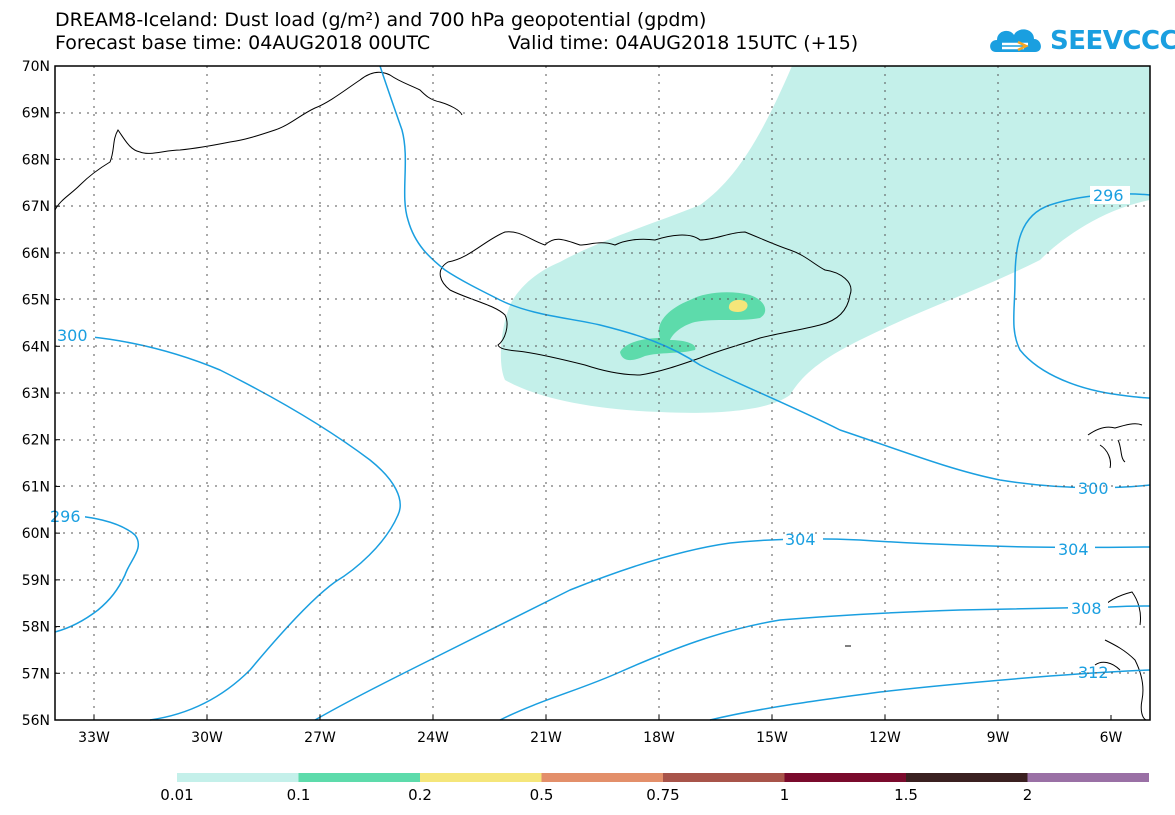  What do you see at coordinates (1117, 572) in the screenshot?
I see `scotland-coast` at bounding box center [1117, 572].